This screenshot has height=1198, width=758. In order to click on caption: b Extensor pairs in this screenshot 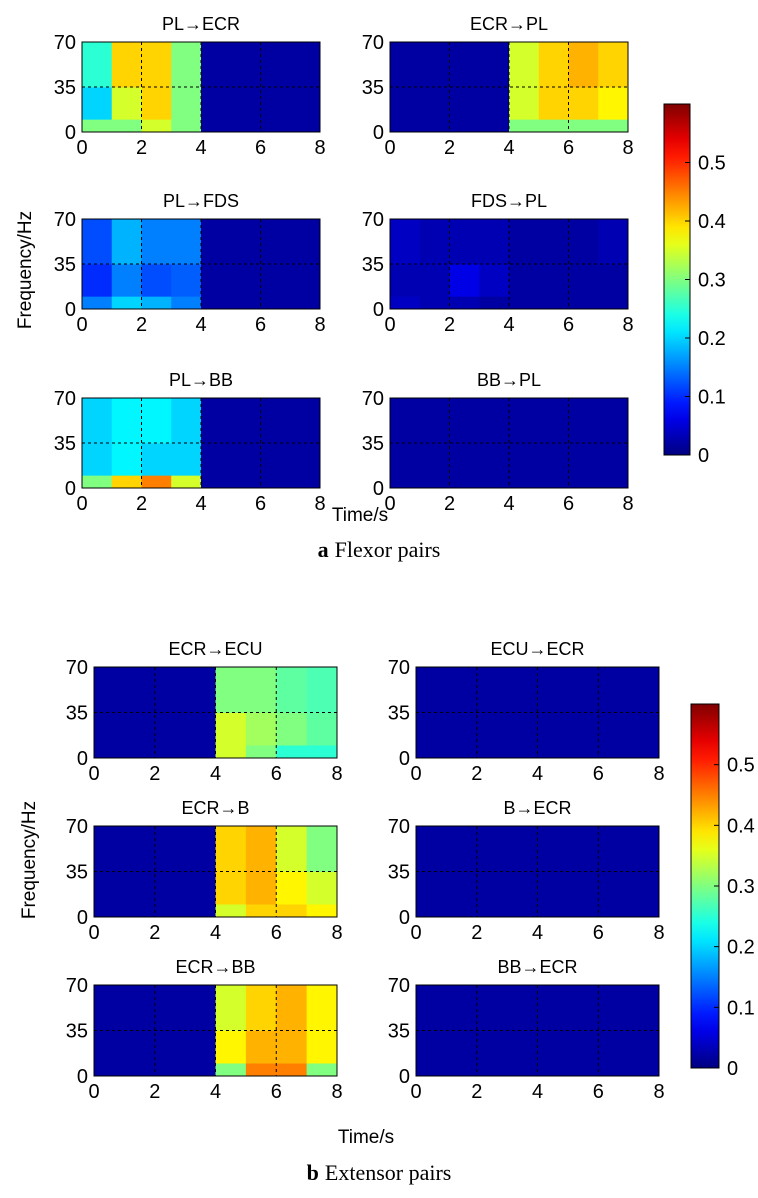, I will do `click(379, 1172)`.